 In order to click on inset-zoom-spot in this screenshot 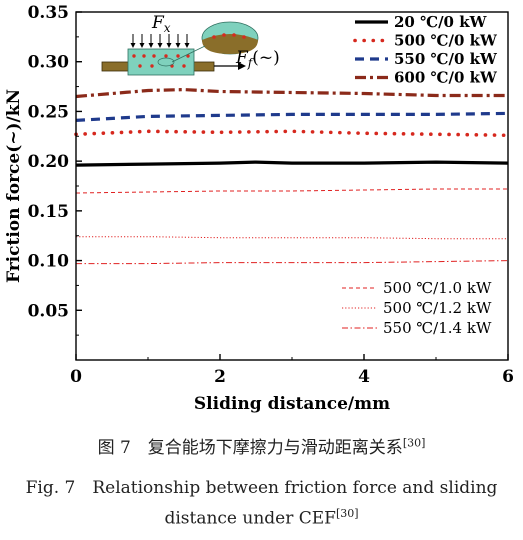, I will do `click(166, 62)`.